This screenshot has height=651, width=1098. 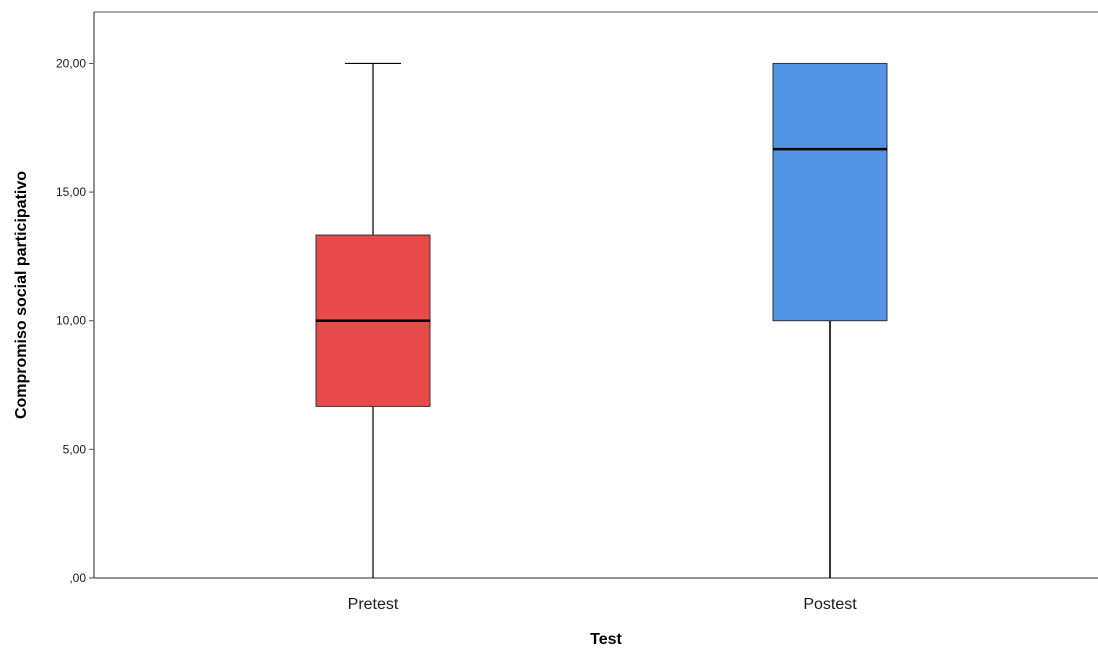 I want to click on x-axis-title: Test, so click(x=606, y=639).